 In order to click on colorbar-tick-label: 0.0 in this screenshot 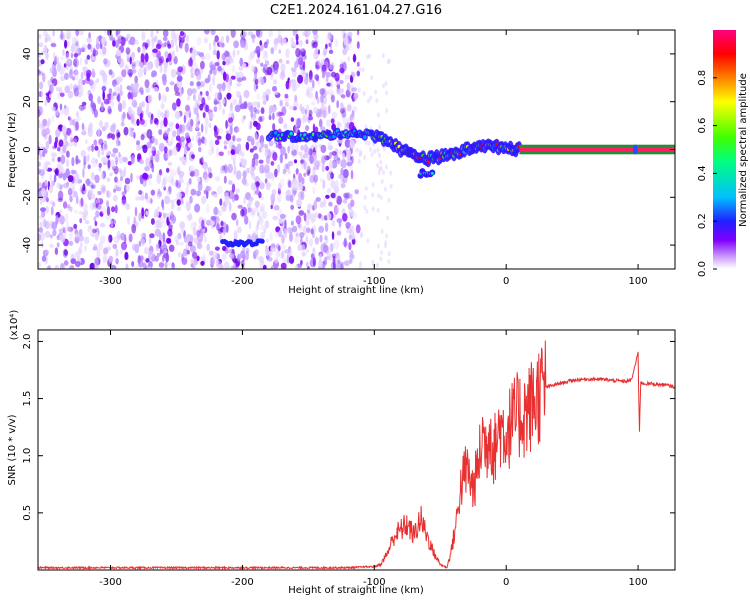, I will do `click(702, 269)`.